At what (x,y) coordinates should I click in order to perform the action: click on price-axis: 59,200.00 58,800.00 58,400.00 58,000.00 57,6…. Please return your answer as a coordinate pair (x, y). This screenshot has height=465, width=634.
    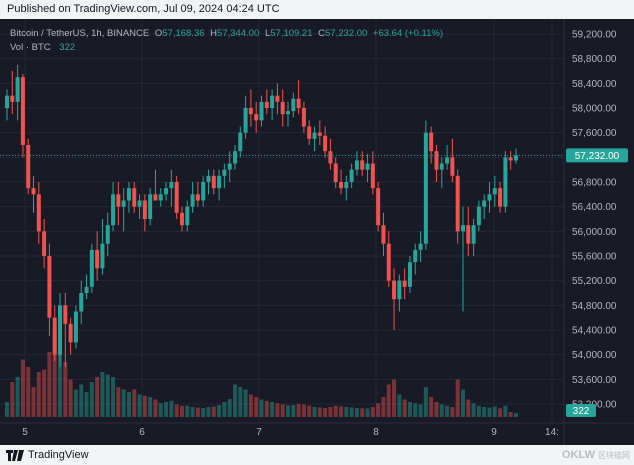
    Looking at the image, I should click on (594, 220).